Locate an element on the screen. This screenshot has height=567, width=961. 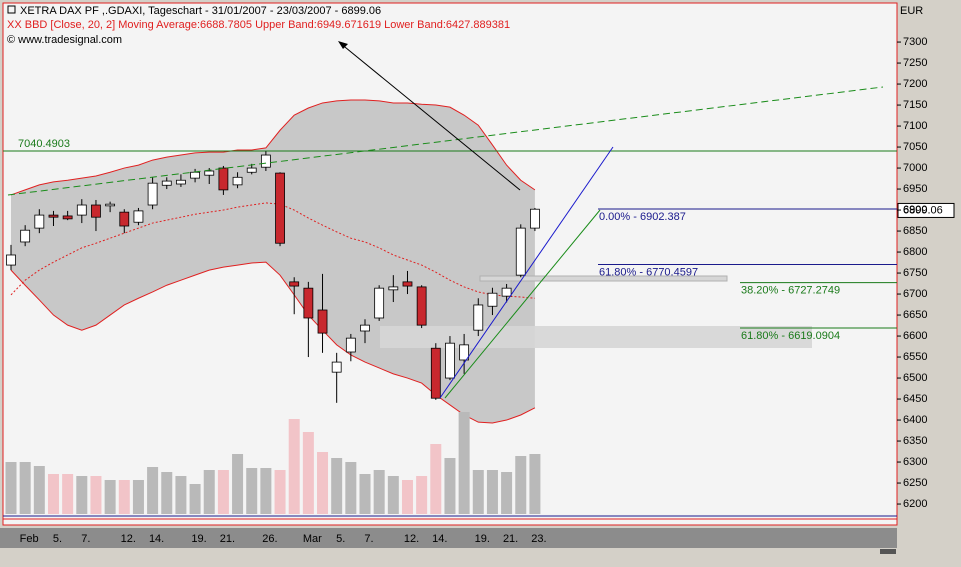
y-tick-label: 6650 is located at coordinates (915, 315).